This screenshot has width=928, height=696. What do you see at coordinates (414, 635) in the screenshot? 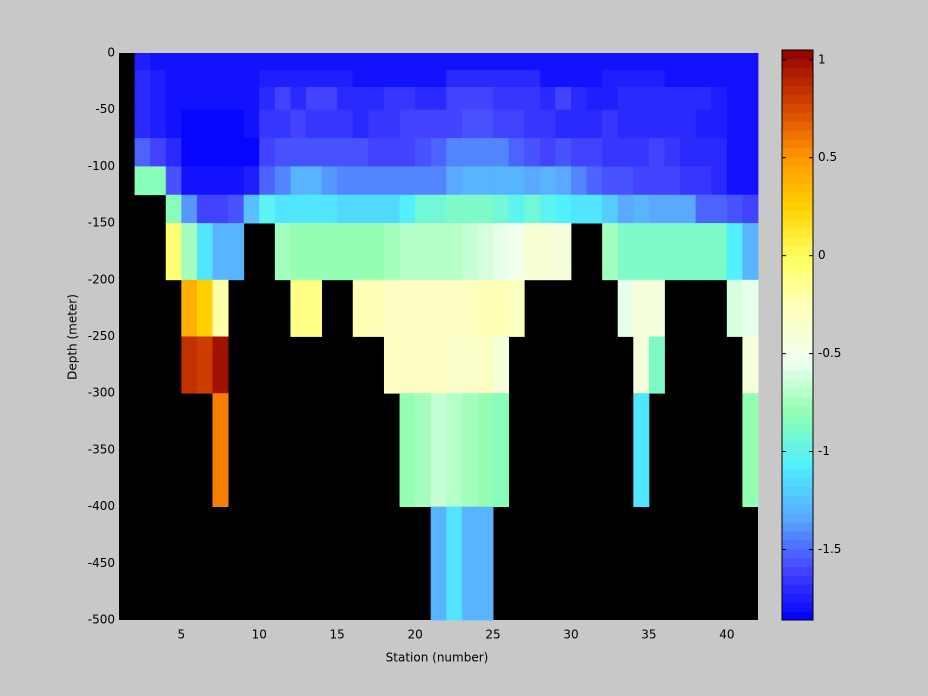
I see `x-tick-label: 20` at bounding box center [414, 635].